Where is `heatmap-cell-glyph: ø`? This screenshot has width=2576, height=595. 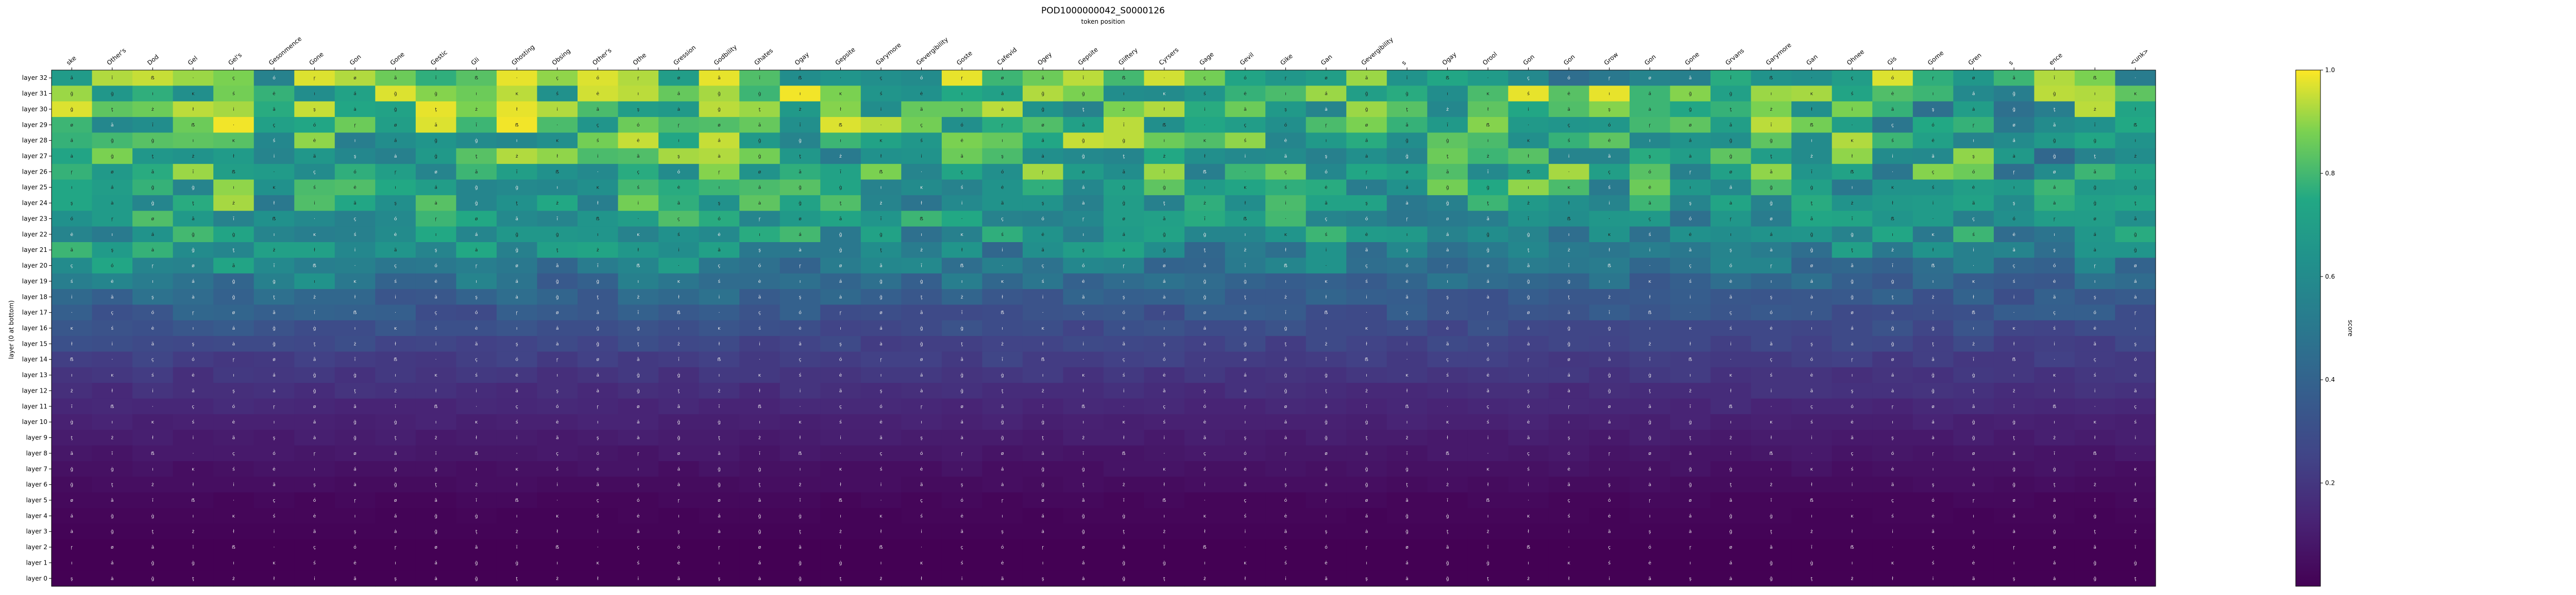
heatmap-cell-glyph: ø is located at coordinates (435, 172).